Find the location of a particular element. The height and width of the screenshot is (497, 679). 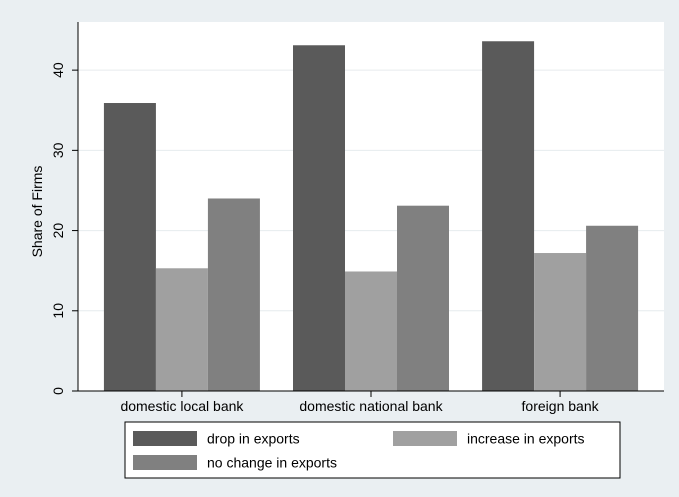

legend-label: drop in exports is located at coordinates (253, 439).